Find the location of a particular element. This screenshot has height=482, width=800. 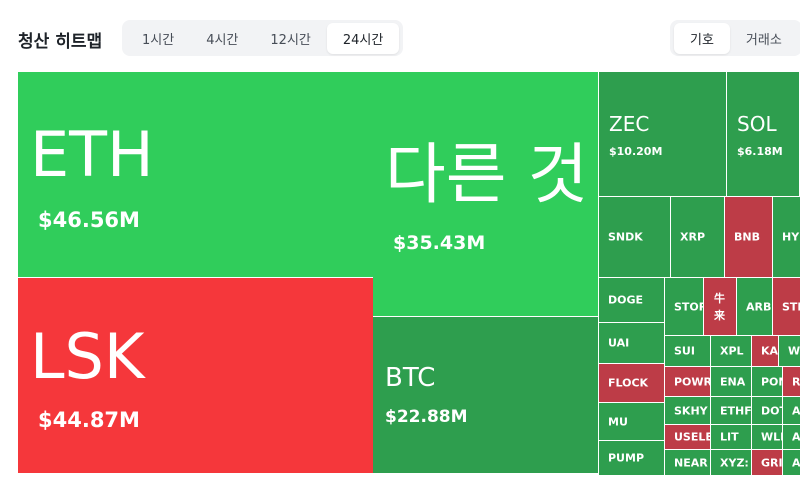

heatmap-tile: R is located at coordinates (791, 382).